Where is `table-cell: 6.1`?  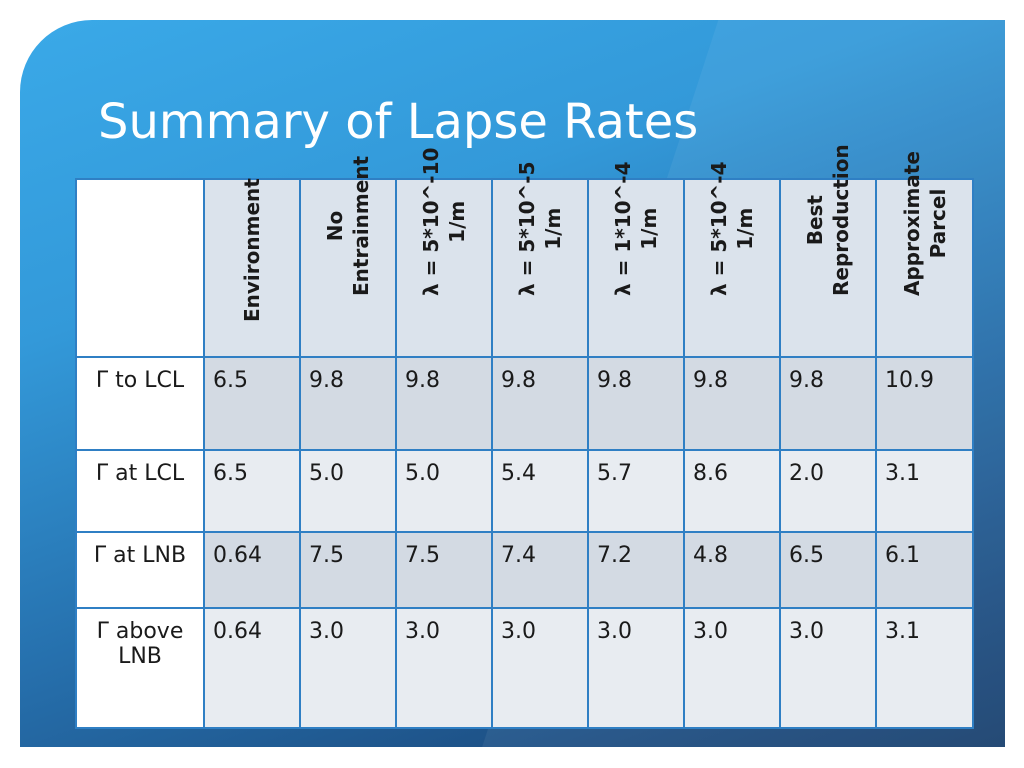 table-cell: 6.1 is located at coordinates (924, 570).